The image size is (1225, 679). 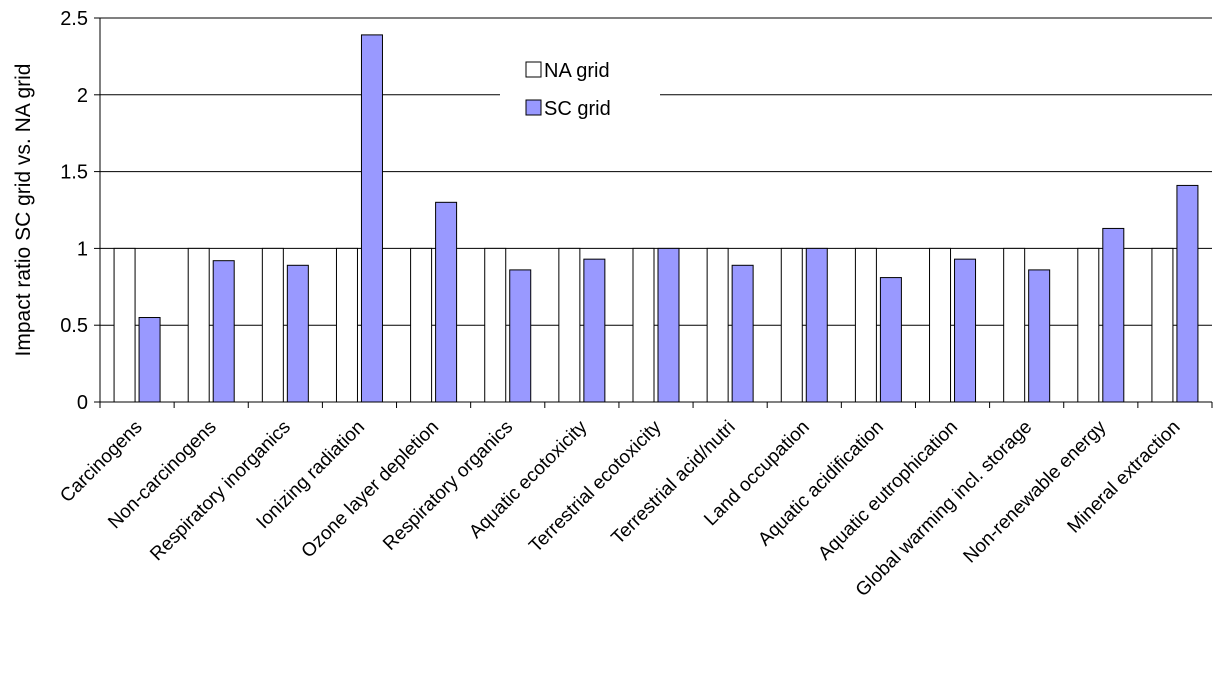 I want to click on y-tick-label: 0, so click(x=82, y=403).